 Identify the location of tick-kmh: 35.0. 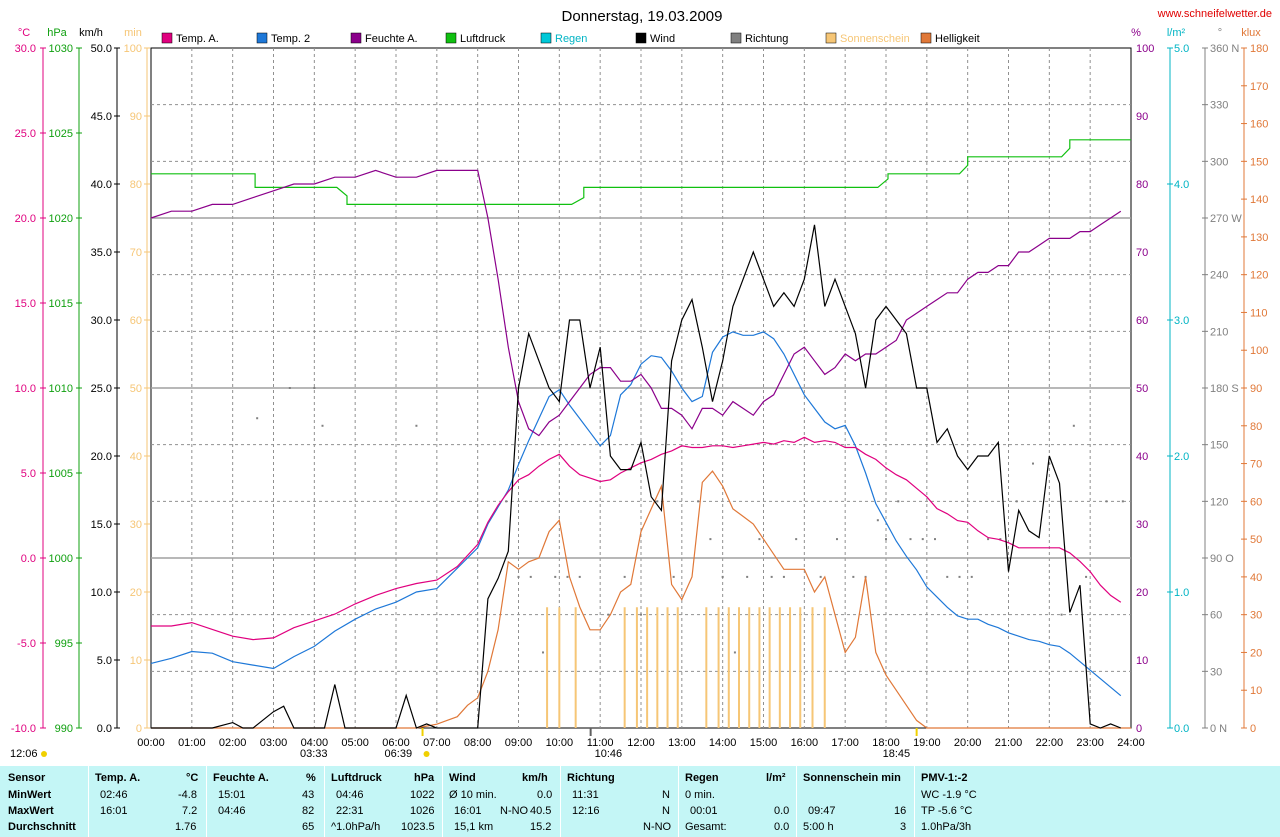
(101, 253).